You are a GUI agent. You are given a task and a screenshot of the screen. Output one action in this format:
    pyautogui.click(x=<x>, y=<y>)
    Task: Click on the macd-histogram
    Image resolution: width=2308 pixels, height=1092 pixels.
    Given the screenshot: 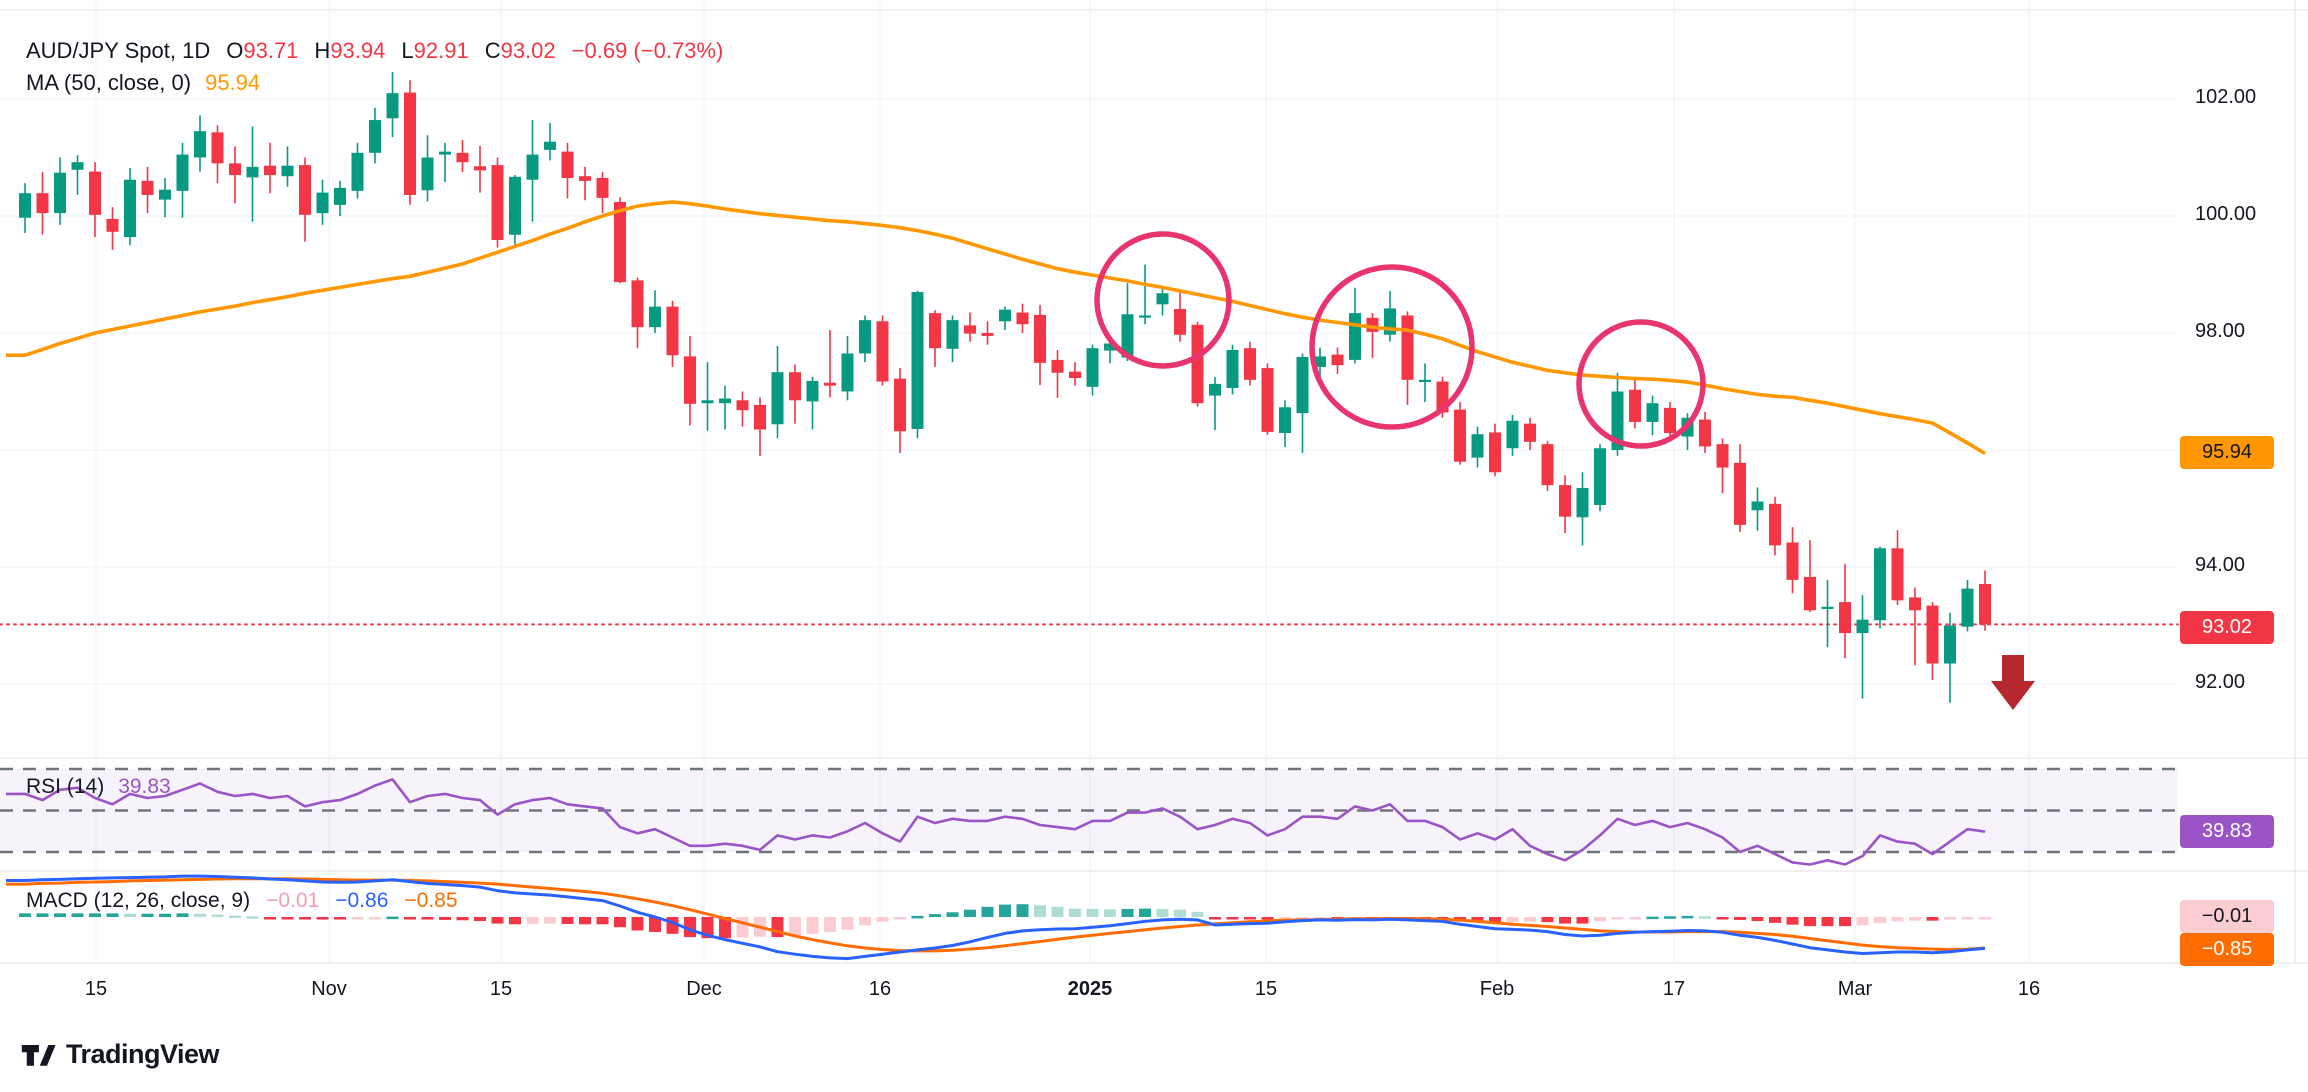 What is the action you would take?
    pyautogui.click(x=1005, y=921)
    